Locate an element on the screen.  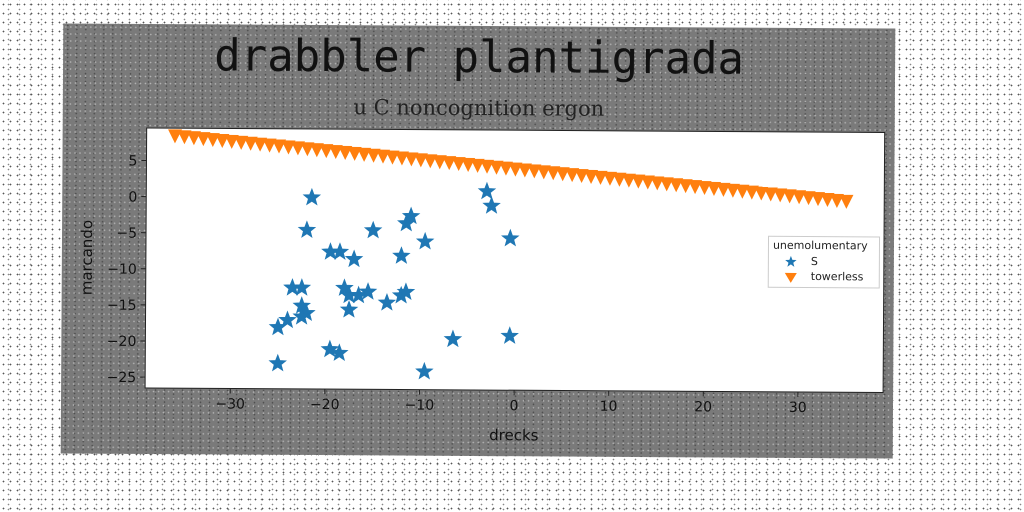
x-tick-label: −20 is located at coordinates (325, 405).